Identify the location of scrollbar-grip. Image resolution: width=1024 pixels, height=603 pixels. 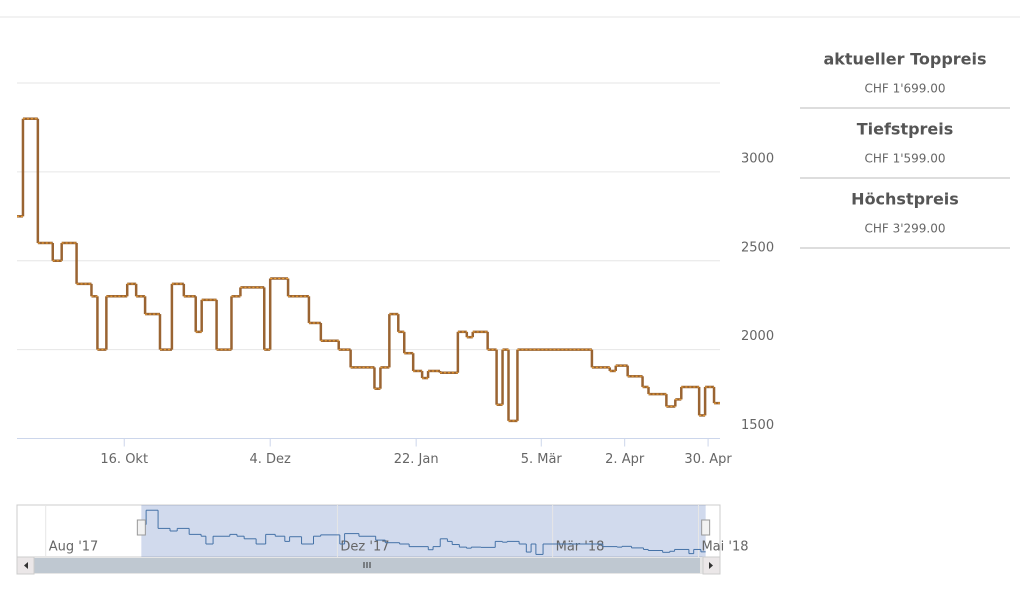
(367, 565).